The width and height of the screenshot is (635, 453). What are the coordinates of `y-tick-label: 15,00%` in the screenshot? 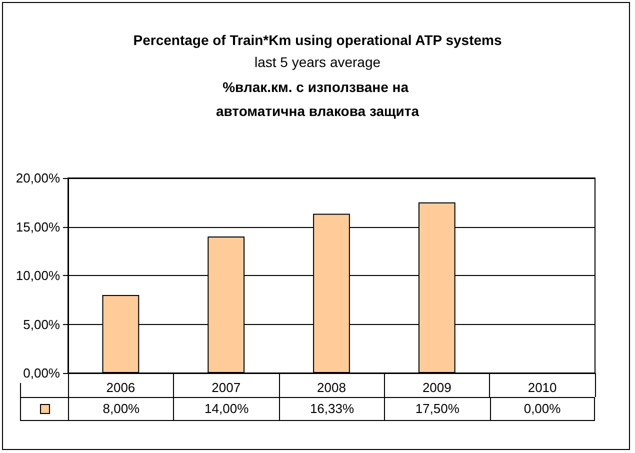 It's located at (38, 226).